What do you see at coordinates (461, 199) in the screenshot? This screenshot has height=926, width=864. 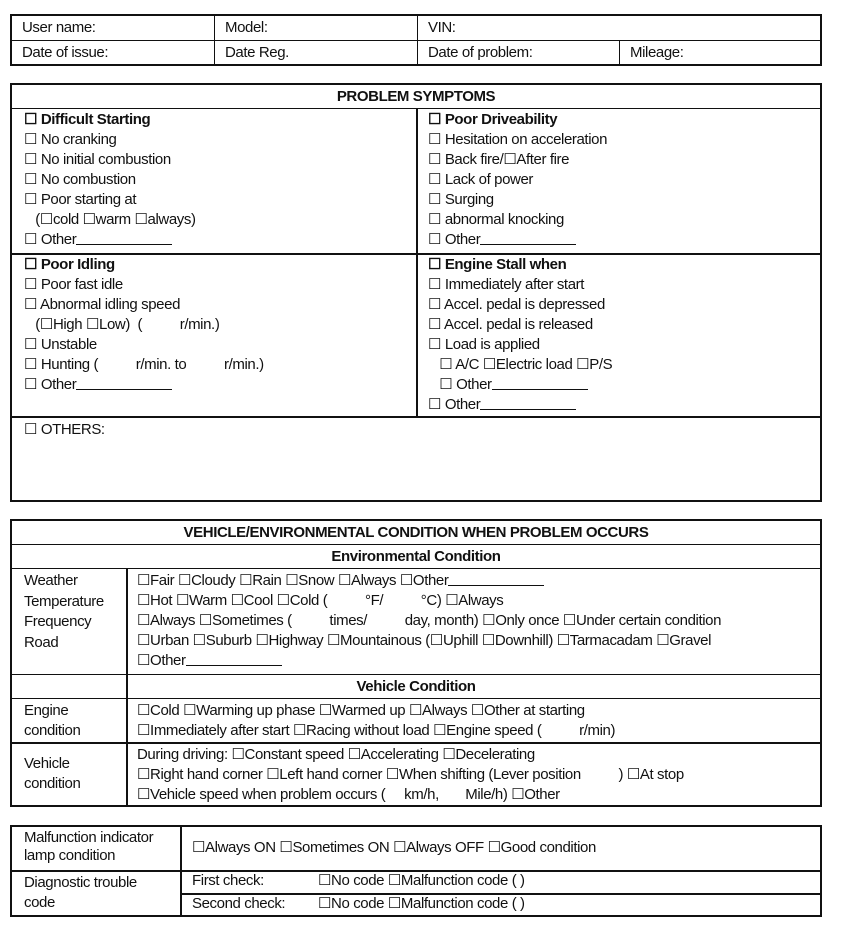 I see `list-item: ☐ Surging` at bounding box center [461, 199].